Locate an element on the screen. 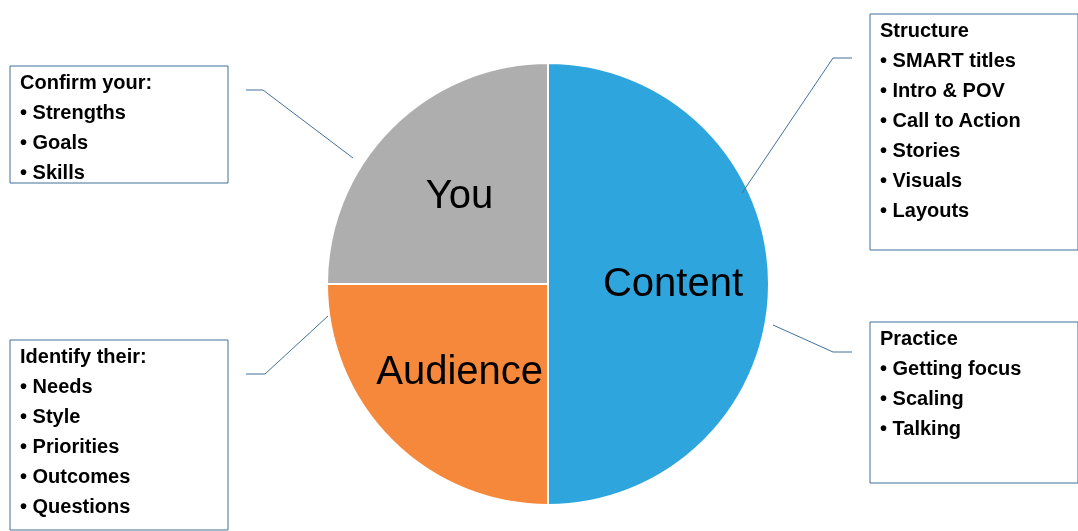 The image size is (1078, 531). text: Structure • SMART titles • Intro & POV • Call to Action • Stories • Visuals • Layouts is located at coordinates (950, 120).